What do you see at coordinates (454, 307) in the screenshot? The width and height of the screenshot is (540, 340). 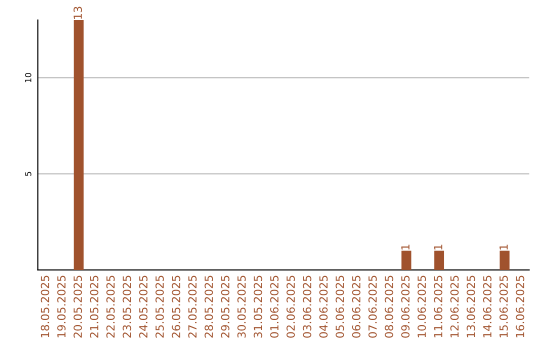 I see `x-tick-label: 12.06.2025` at bounding box center [454, 307].